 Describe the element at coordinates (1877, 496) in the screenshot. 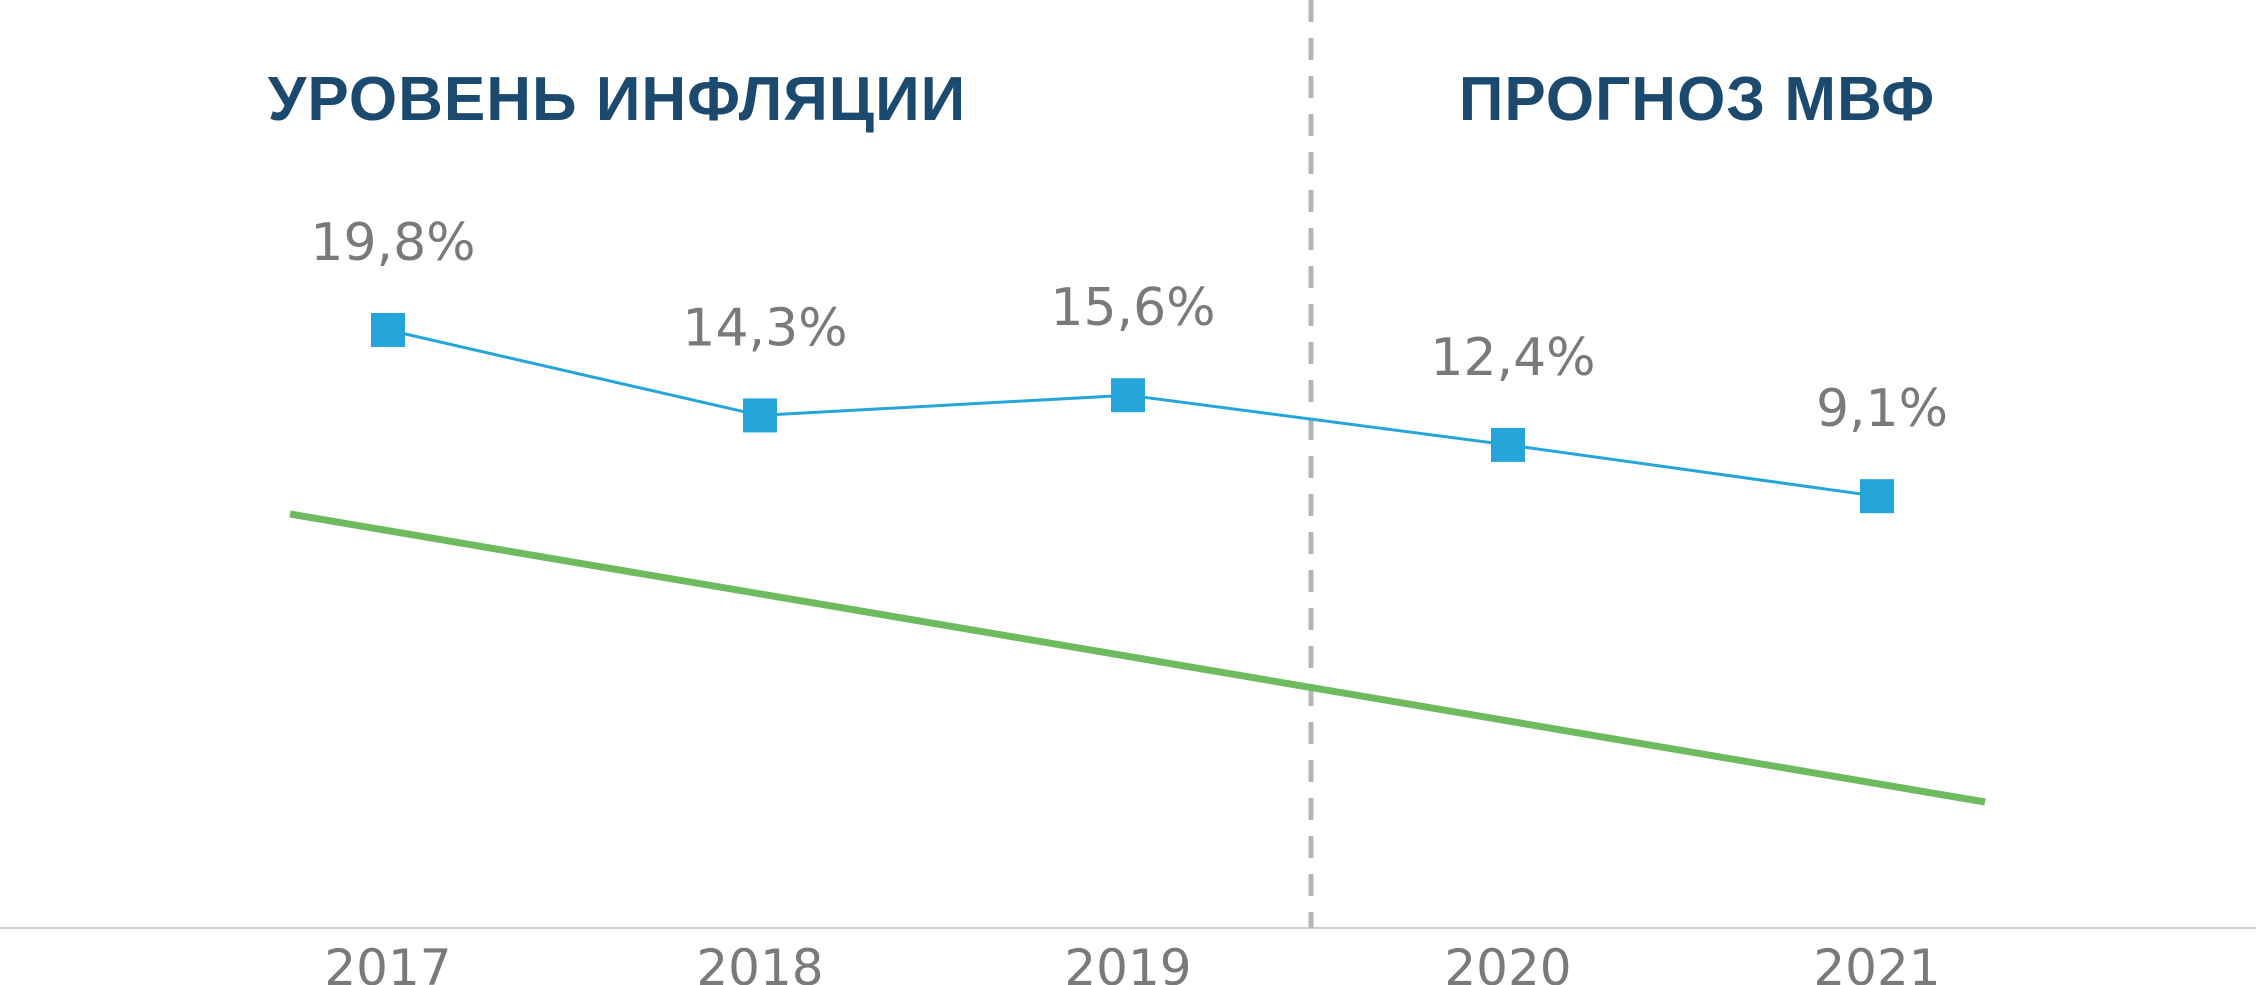

I see `data-point-2021` at that location.